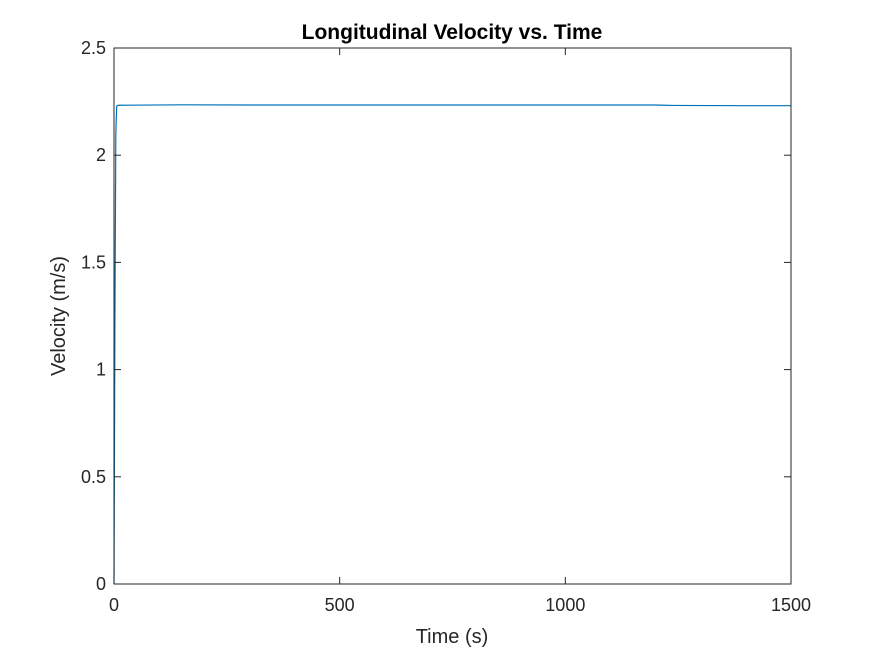 The image size is (875, 656). I want to click on y-tick-label: 1, so click(101, 370).